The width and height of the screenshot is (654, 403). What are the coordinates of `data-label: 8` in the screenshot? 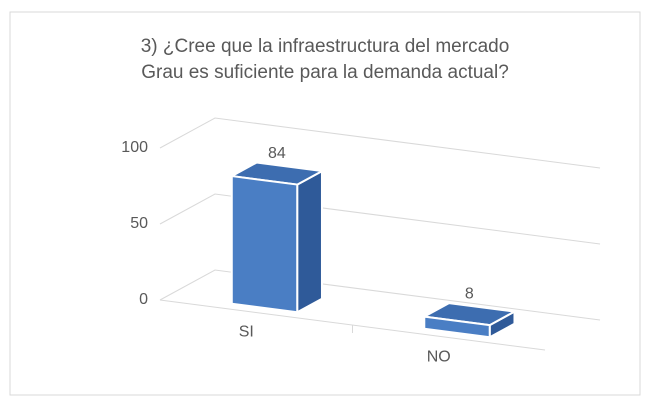 It's located at (469, 293).